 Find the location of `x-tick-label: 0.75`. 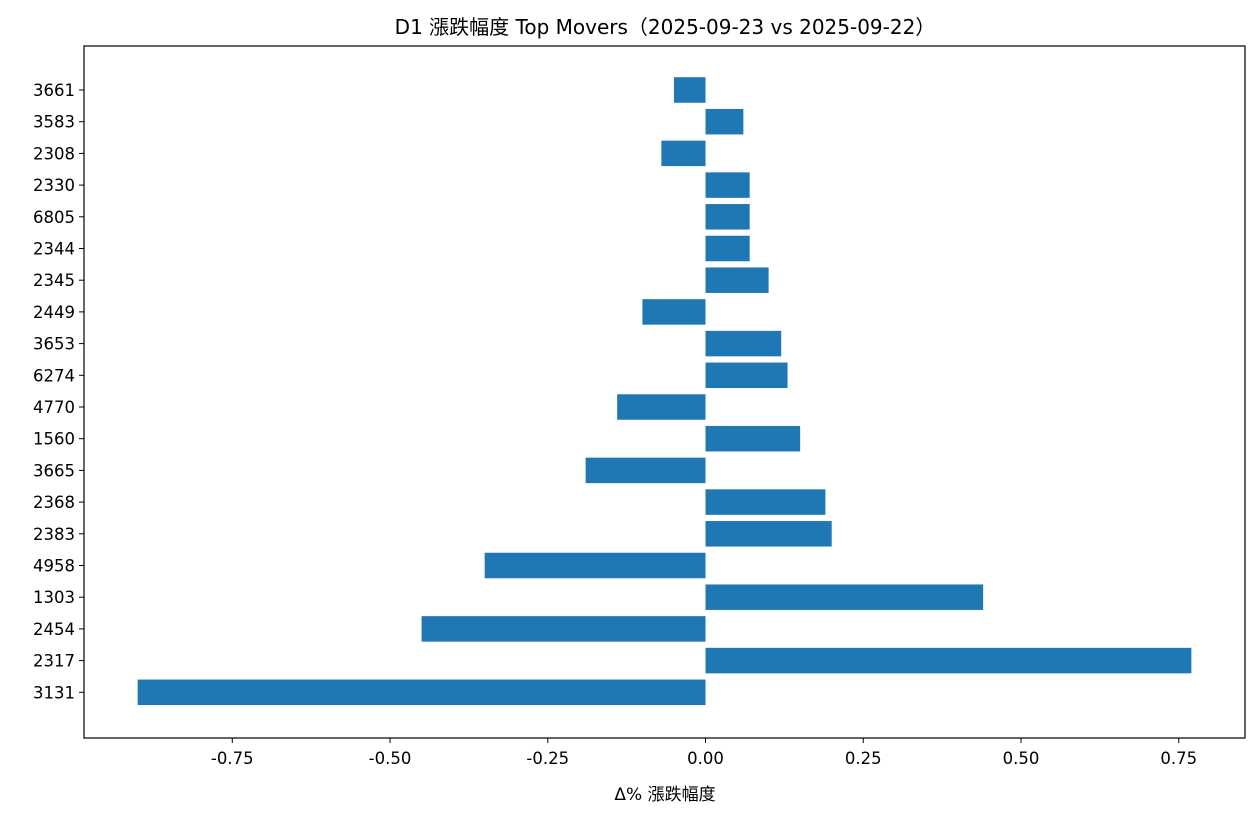

x-tick-label: 0.75 is located at coordinates (1178, 758).